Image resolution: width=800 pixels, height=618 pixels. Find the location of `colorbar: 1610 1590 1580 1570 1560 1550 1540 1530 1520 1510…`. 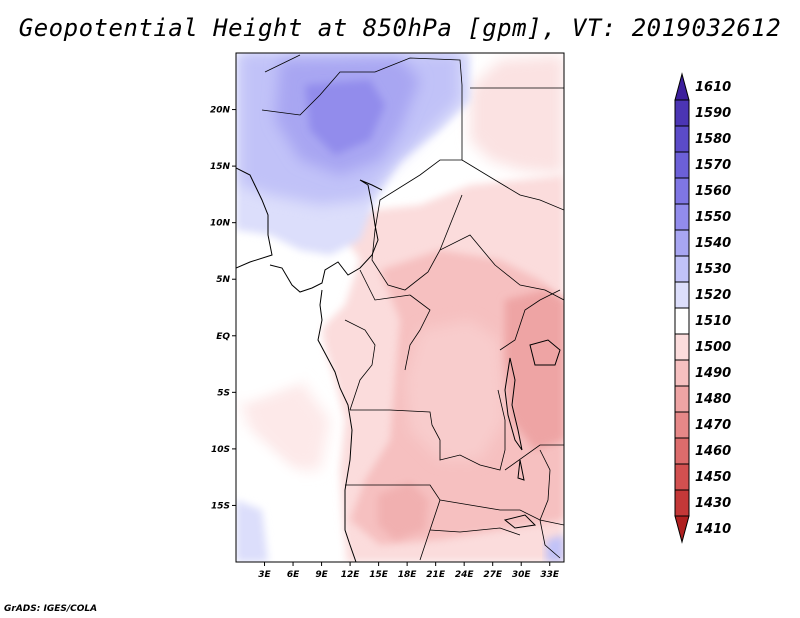

colorbar: 1610 1590 1580 1570 1560 1550 1540 1530 1520 1510… is located at coordinates (702, 308).